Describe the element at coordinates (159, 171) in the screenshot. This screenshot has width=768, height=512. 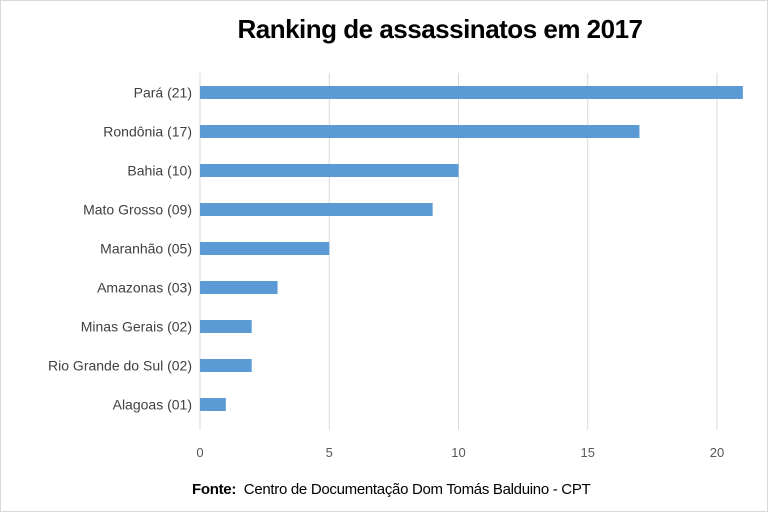
I see `y-tick-label: Bahia (10)` at that location.